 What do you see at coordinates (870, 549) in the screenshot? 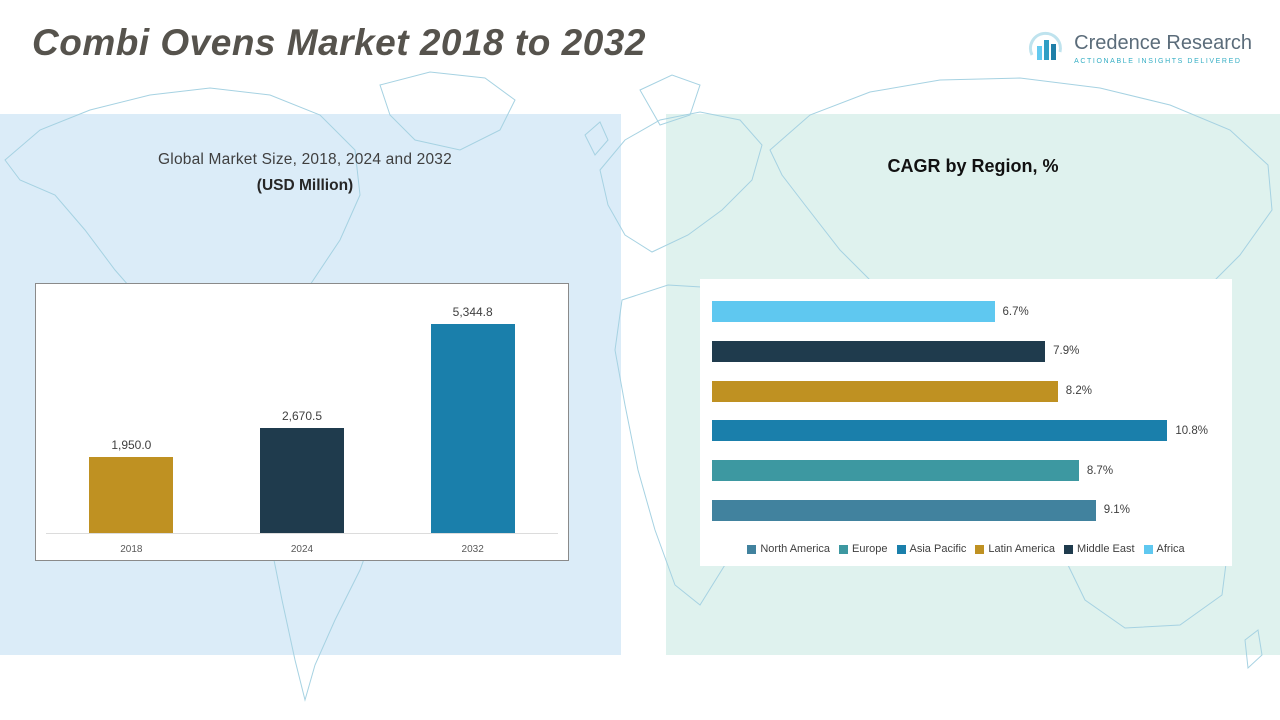
I see `legend-label: Europe` at bounding box center [870, 549].